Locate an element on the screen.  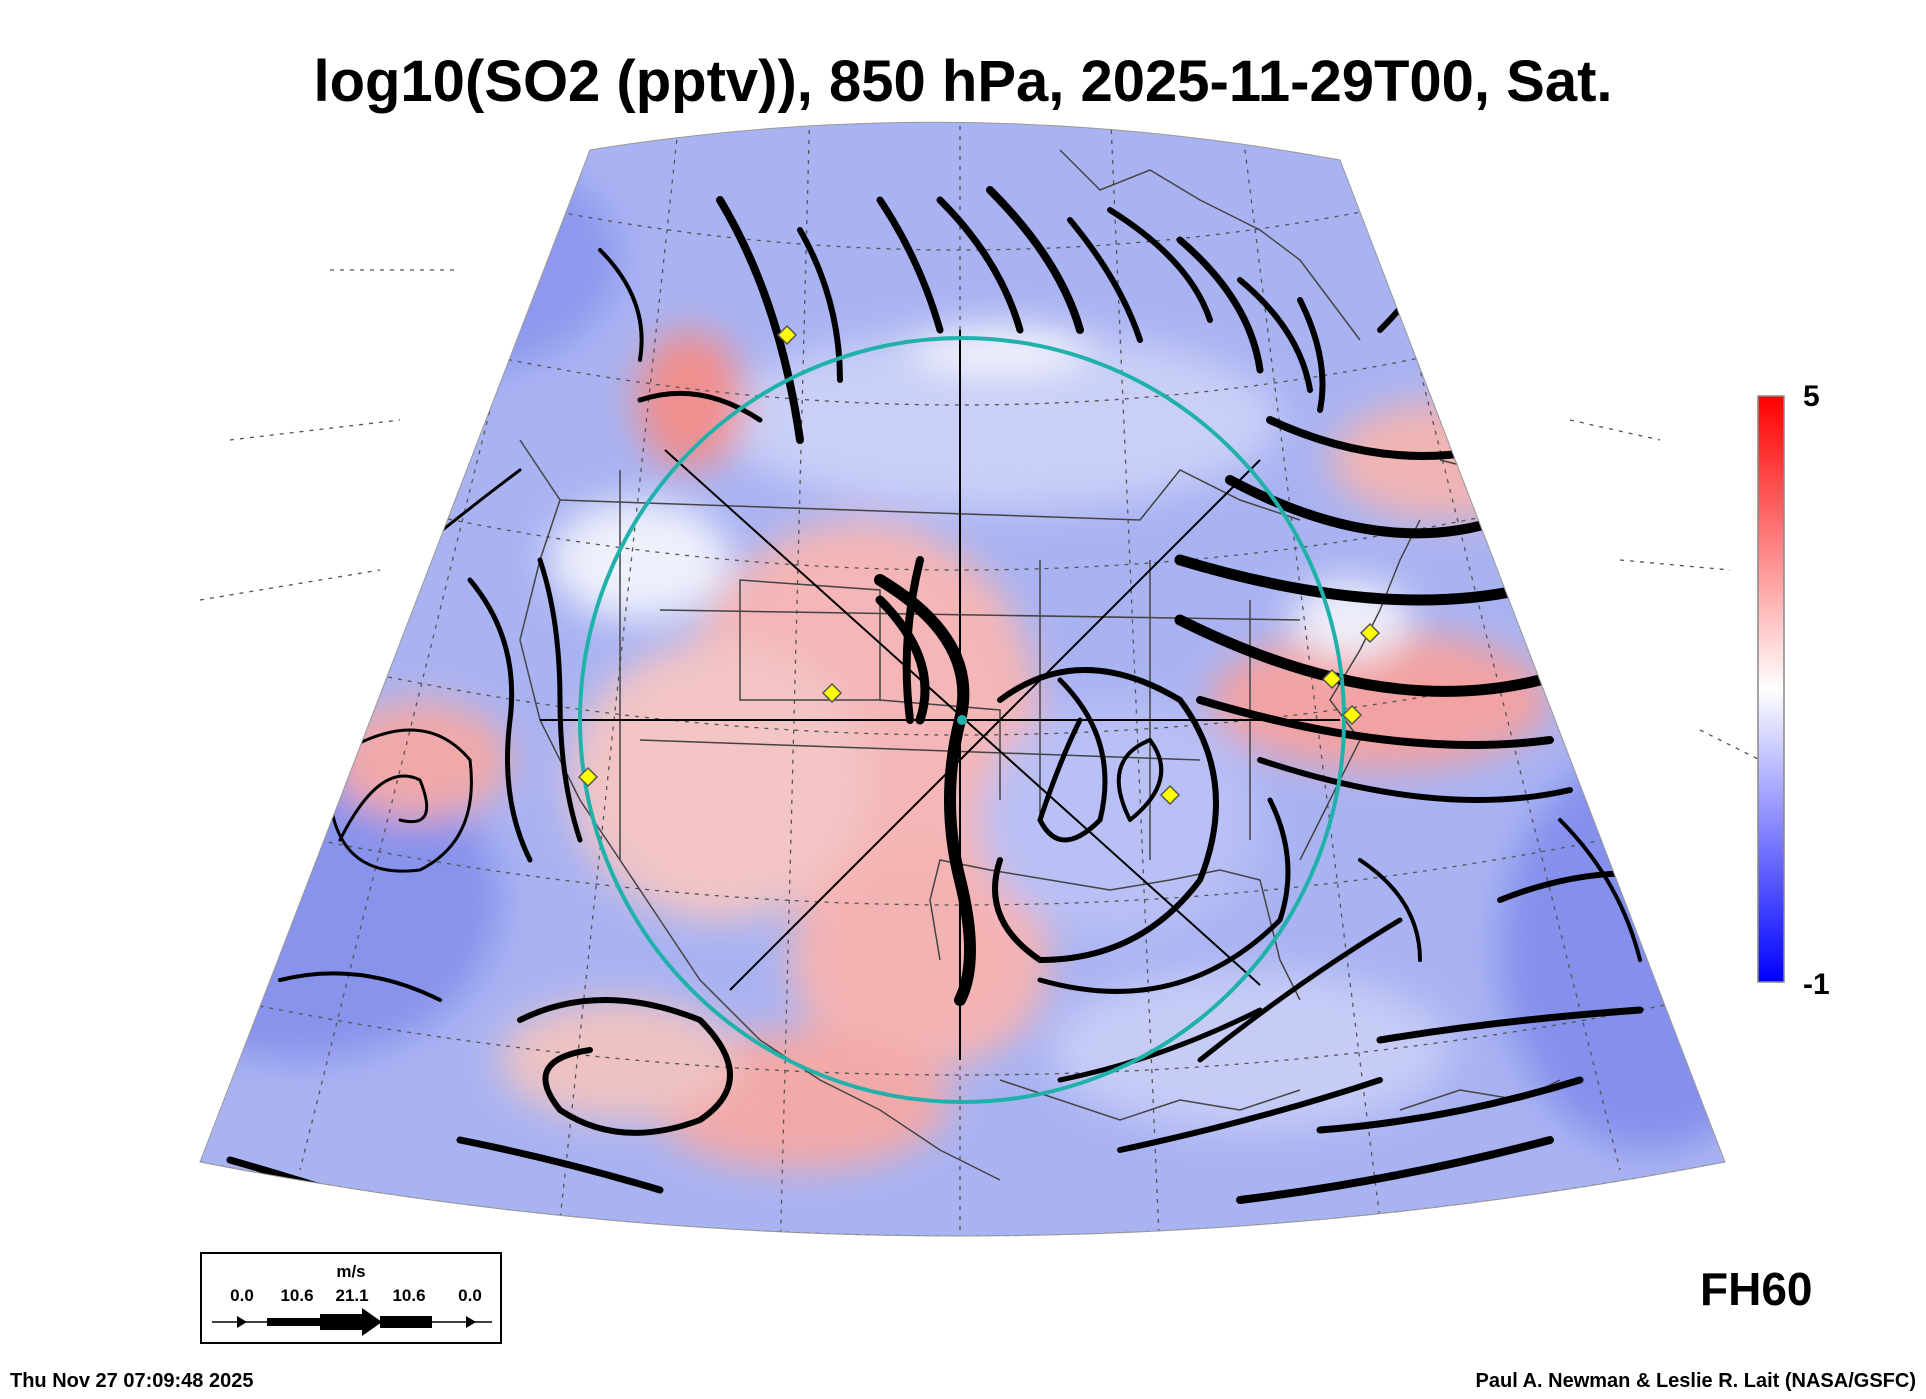
colorbar is located at coordinates (1771, 689).